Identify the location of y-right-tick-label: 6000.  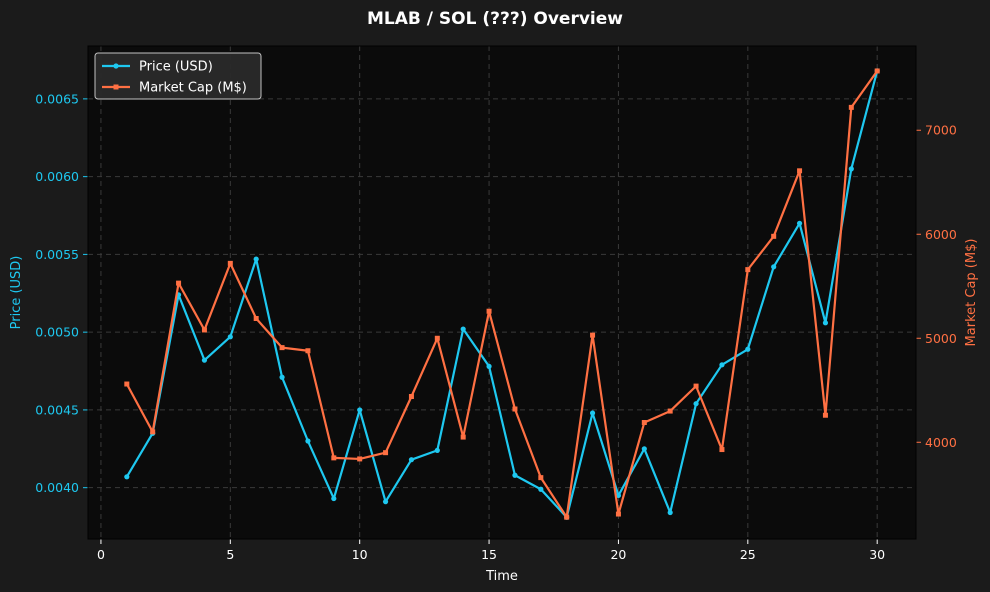
(941, 234).